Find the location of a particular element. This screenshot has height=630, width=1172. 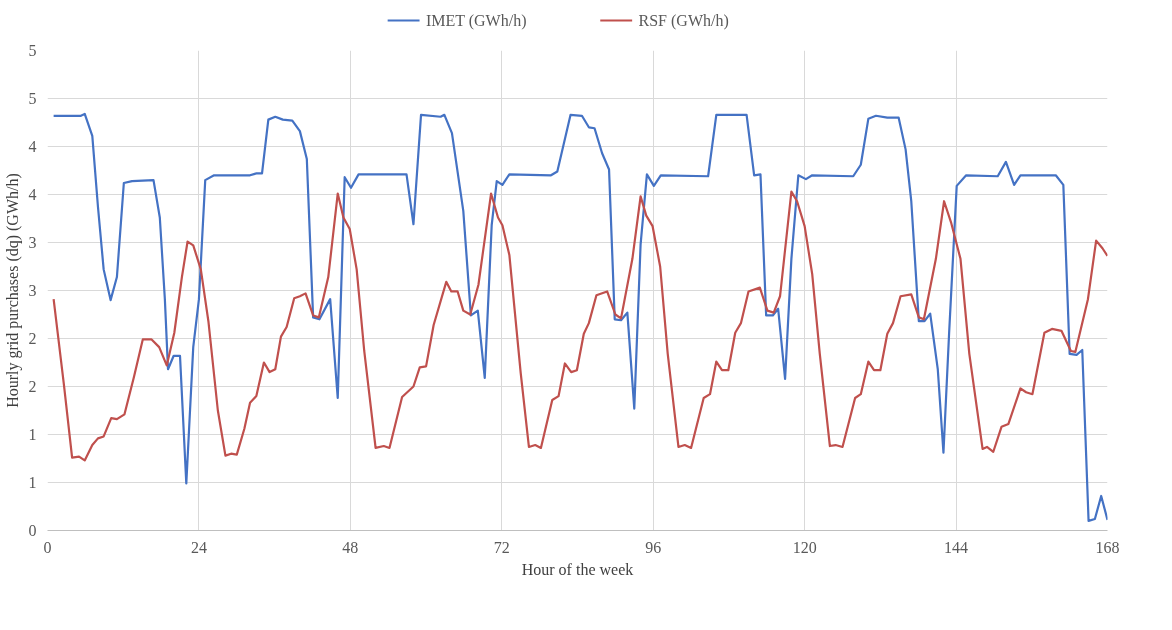

y-tick-label: 0 is located at coordinates (32, 530).